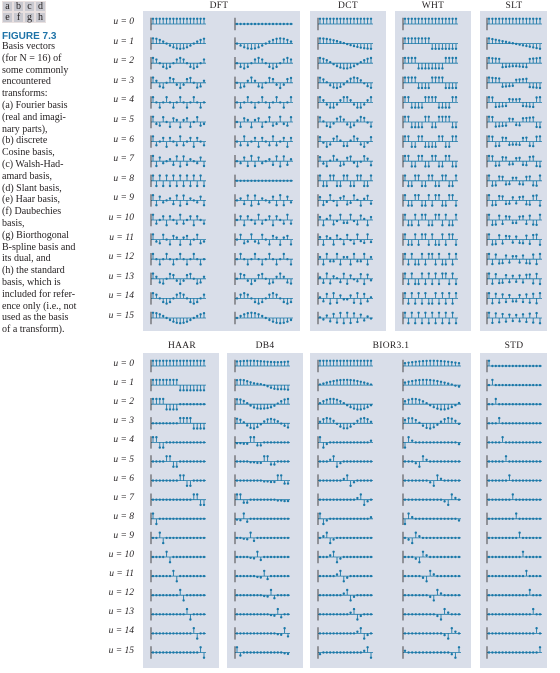 The image size is (560, 673). What do you see at coordinates (348, 6) in the screenshot?
I see `title-dct: DCT` at bounding box center [348, 6].